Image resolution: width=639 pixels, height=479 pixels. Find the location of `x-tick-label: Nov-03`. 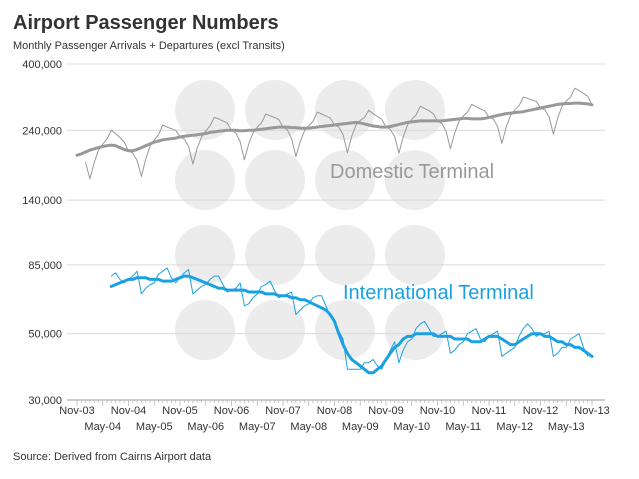

x-tick-label: Nov-03 is located at coordinates (76, 411).